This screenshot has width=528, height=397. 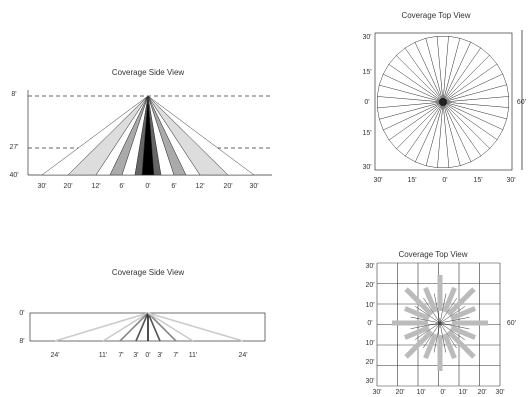 I want to click on coverage-wedge, so click(x=201, y=135).